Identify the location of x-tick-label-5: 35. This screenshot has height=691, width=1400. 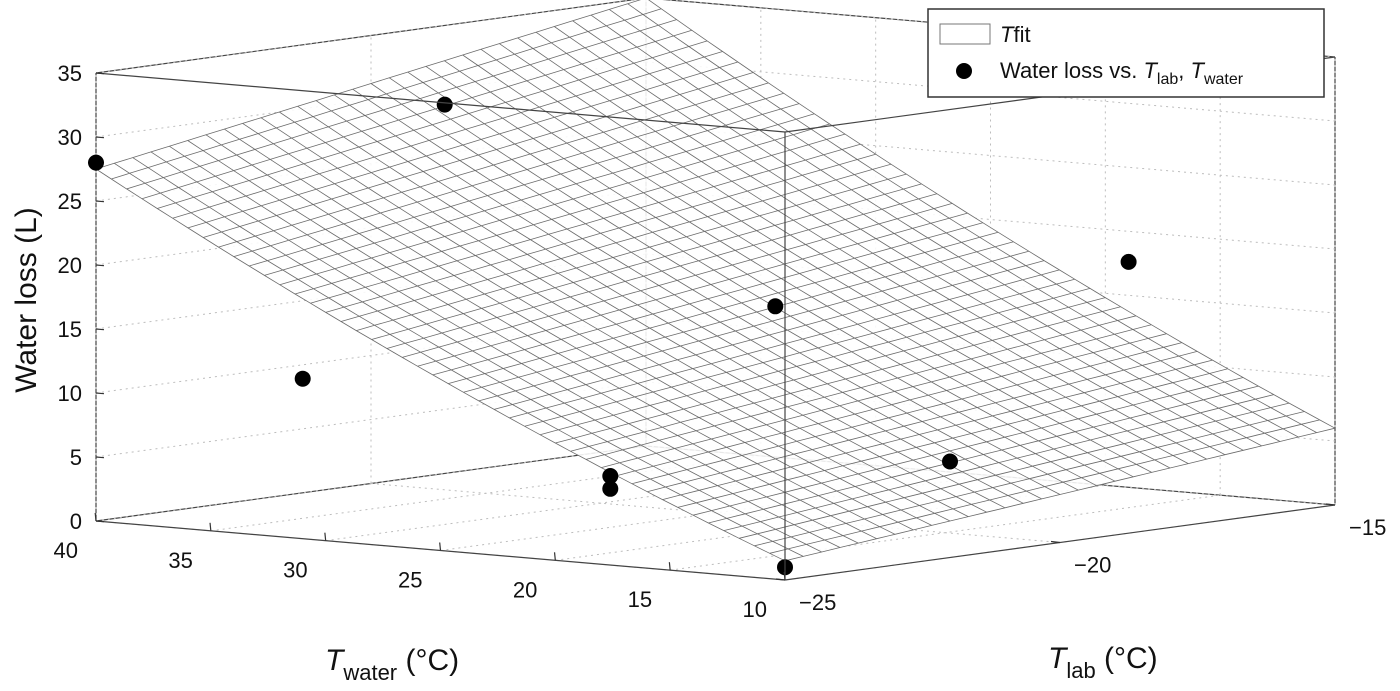
(180, 560).